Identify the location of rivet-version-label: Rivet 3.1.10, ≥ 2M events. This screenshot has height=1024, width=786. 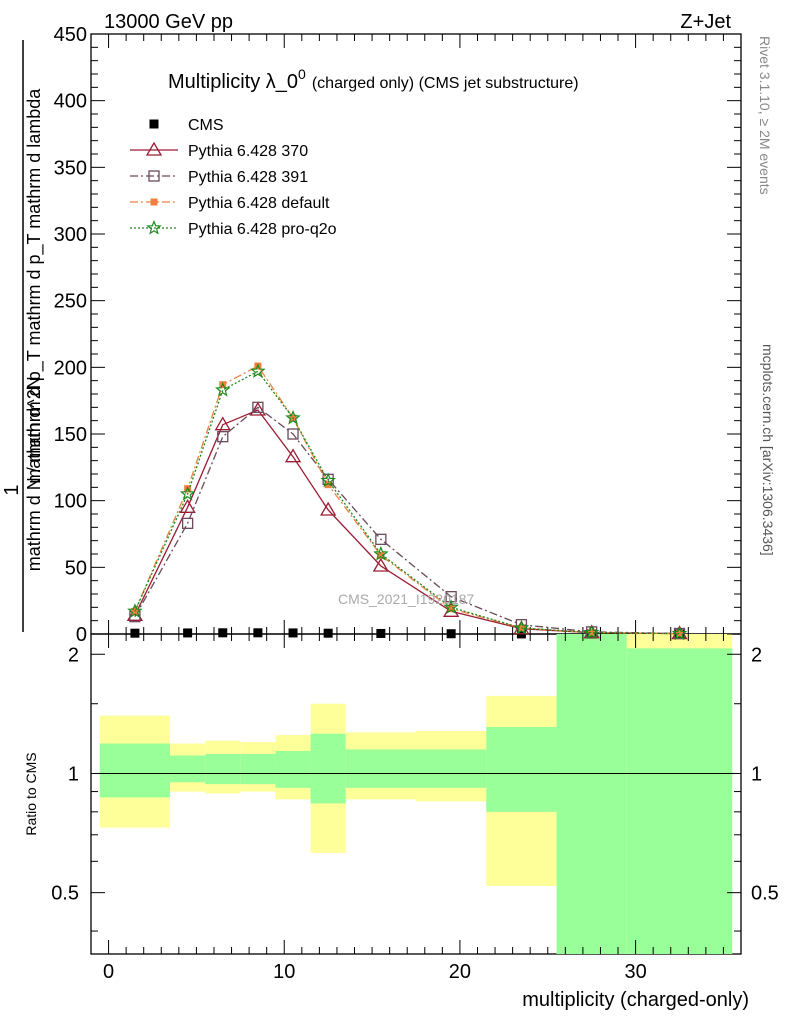
(765, 115).